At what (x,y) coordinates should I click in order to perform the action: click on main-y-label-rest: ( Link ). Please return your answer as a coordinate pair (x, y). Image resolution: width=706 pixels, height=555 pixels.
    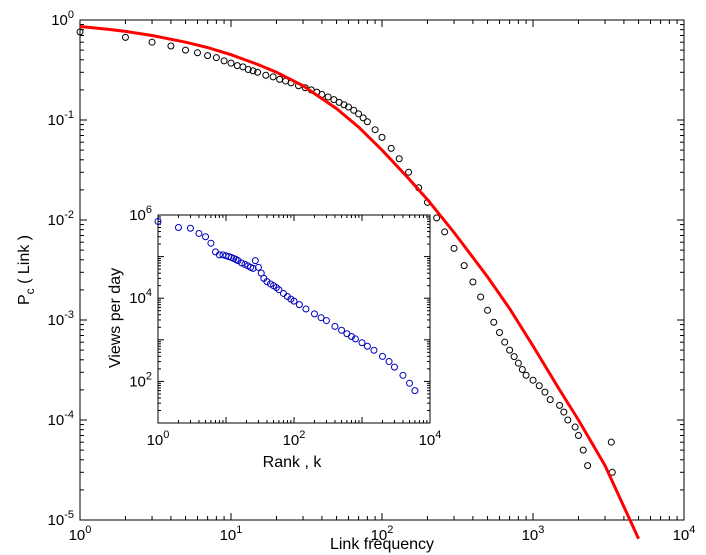
    Looking at the image, I should click on (24, 261).